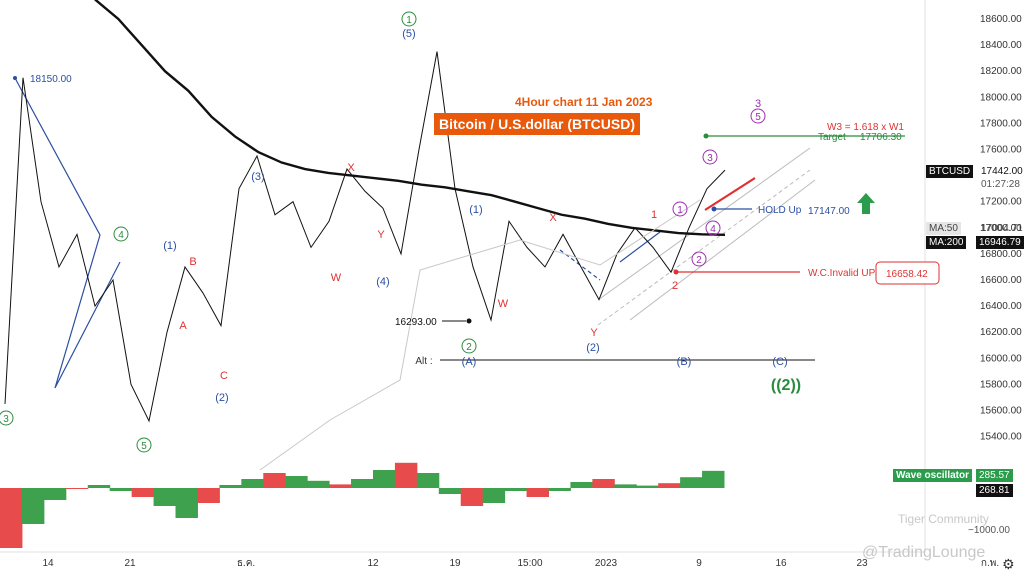 This screenshot has width=1024, height=576. What do you see at coordinates (1001, 332) in the screenshot?
I see `price-tick: 16200.00` at bounding box center [1001, 332].